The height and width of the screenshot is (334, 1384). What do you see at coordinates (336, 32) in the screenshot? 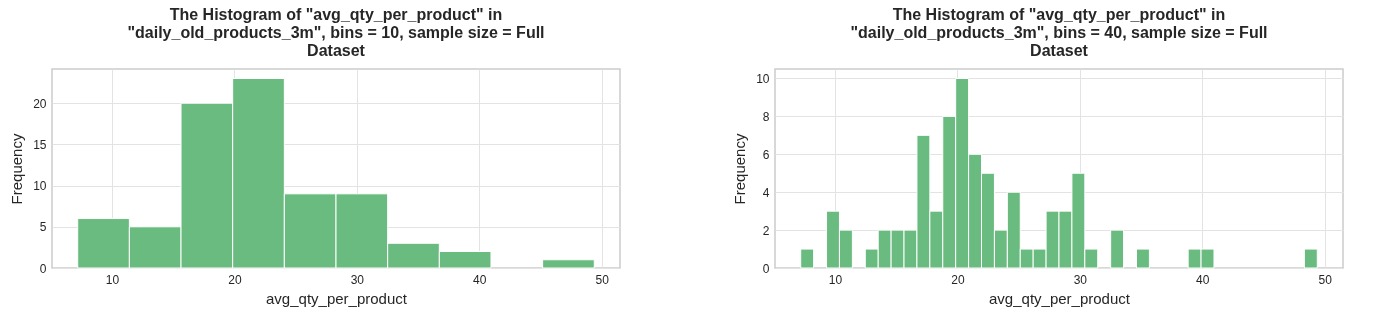
I see `chart-title: The Histogram of "avg_qty_per_product" in "daily_old_products_3m", bins = 10, sample size = Full Dataset` at bounding box center [336, 32].